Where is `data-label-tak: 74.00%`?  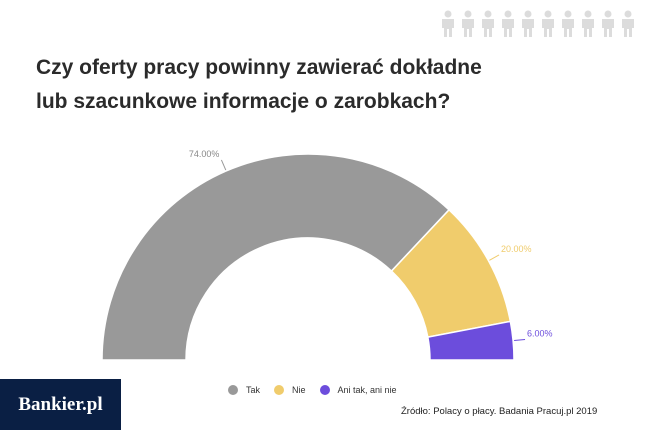 data-label-tak: 74.00% is located at coordinates (204, 154).